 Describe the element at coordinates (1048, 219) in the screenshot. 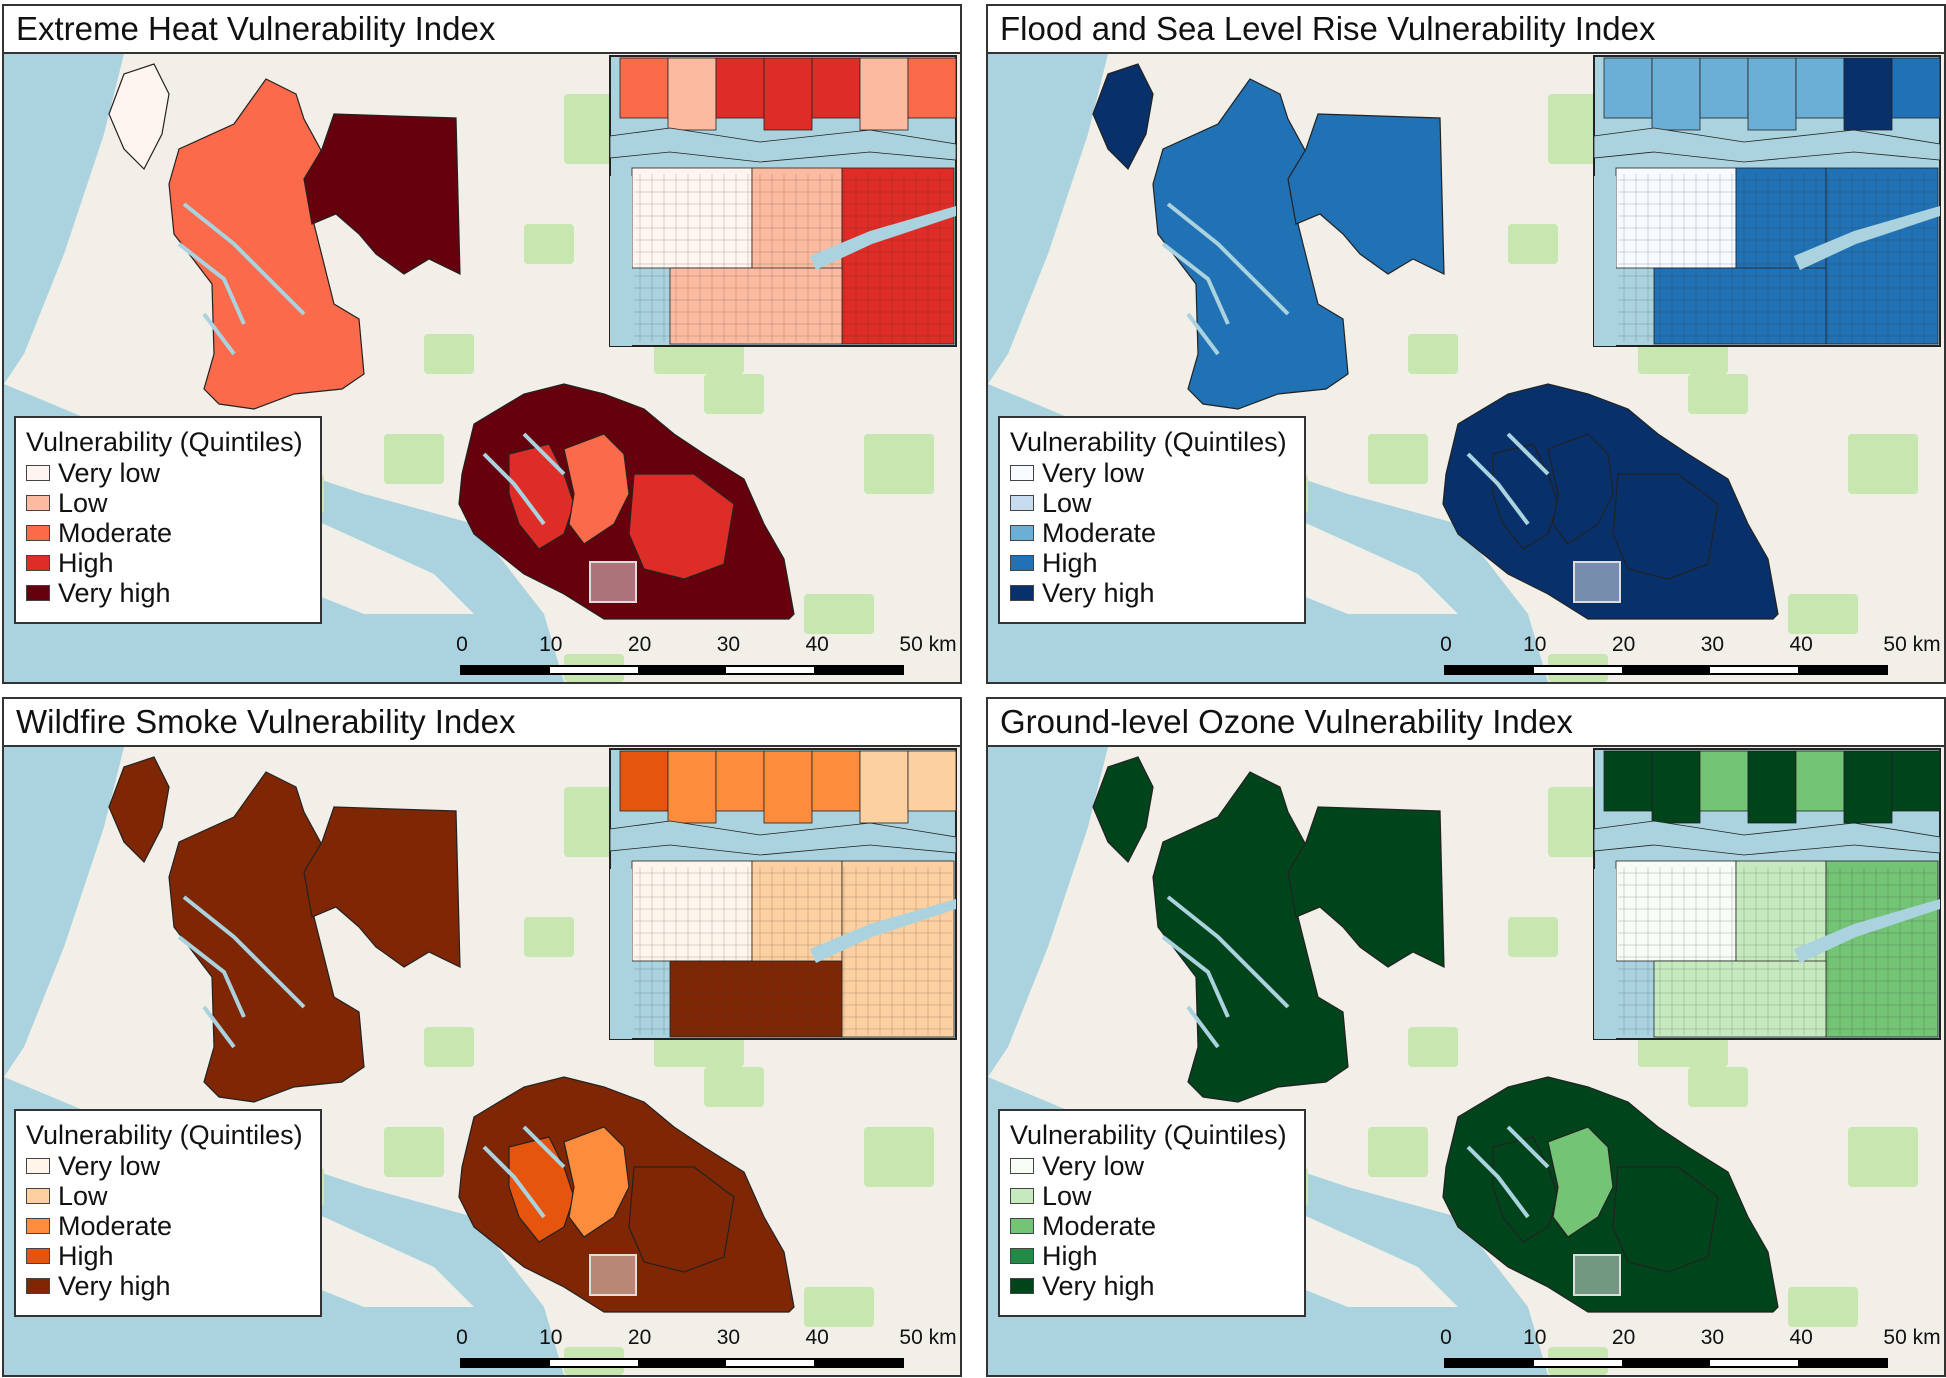

I see `water-open-ocean` at that location.